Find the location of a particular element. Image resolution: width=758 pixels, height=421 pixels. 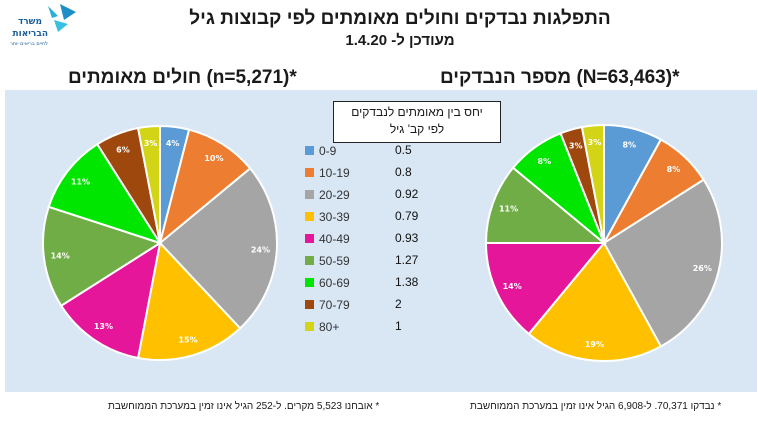

tested-label-0-9: 8% is located at coordinates (629, 145).